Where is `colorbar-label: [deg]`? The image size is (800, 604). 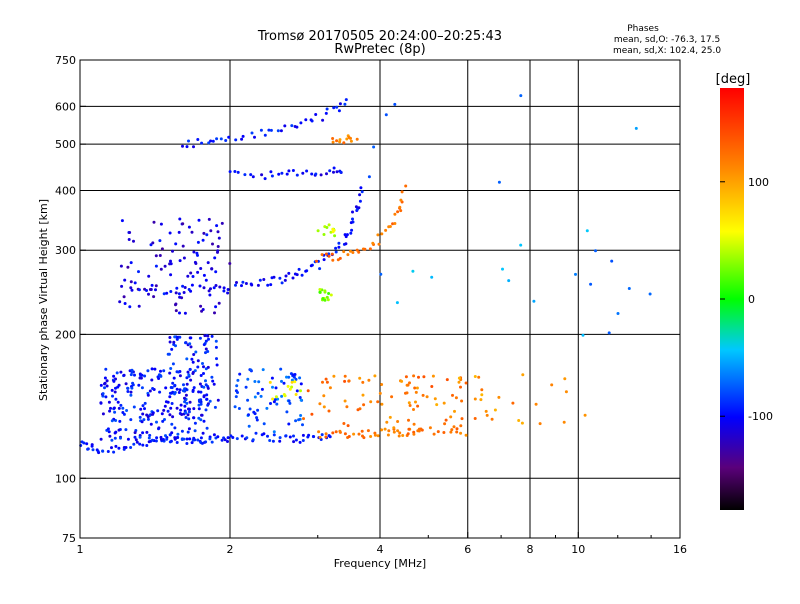
colorbar-label: [deg] is located at coordinates (733, 79).